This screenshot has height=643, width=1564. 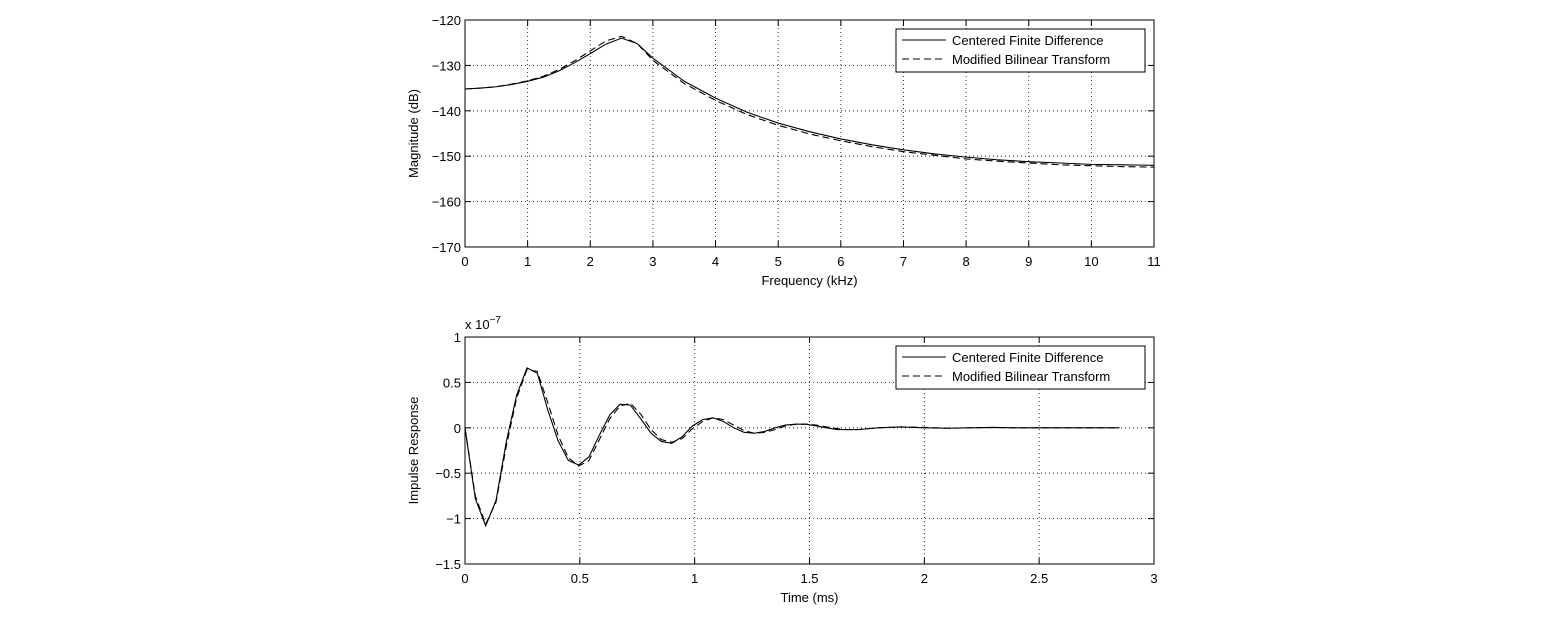 I want to click on y-tick-label: −120, so click(x=446, y=20).